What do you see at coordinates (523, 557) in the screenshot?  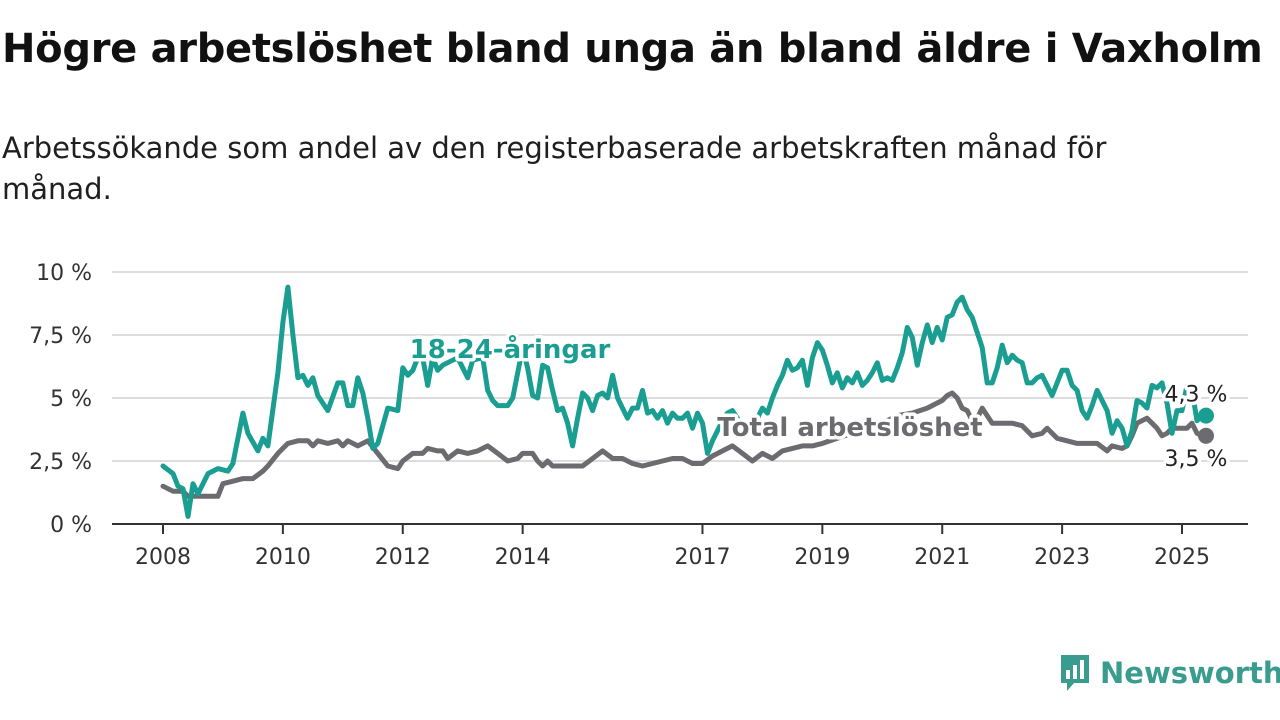 I see `x-tick-label: 2014` at bounding box center [523, 557].